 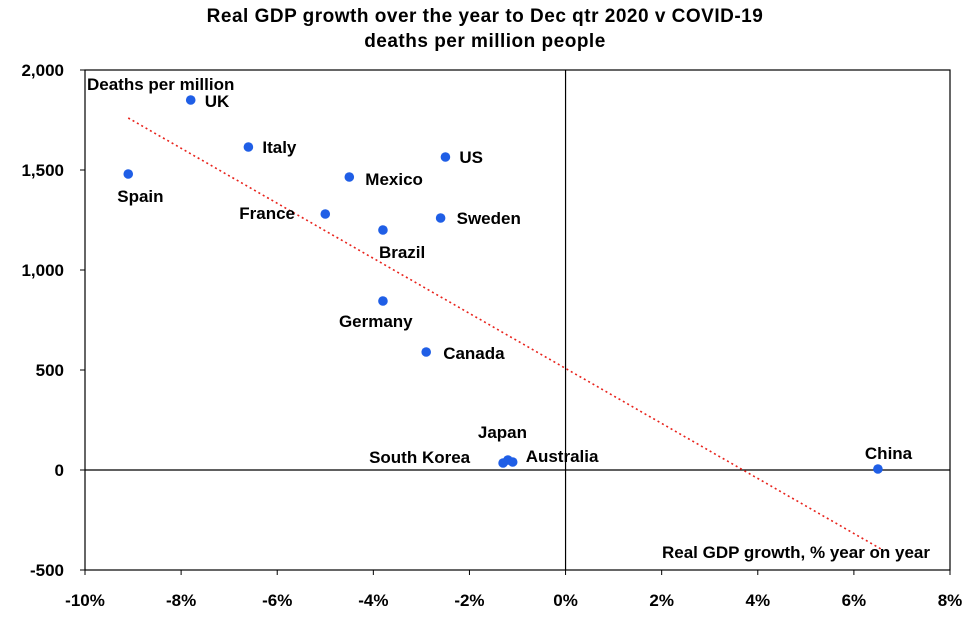 What do you see at coordinates (485, 41) in the screenshot?
I see `chart-subtitle: deaths per million people` at bounding box center [485, 41].